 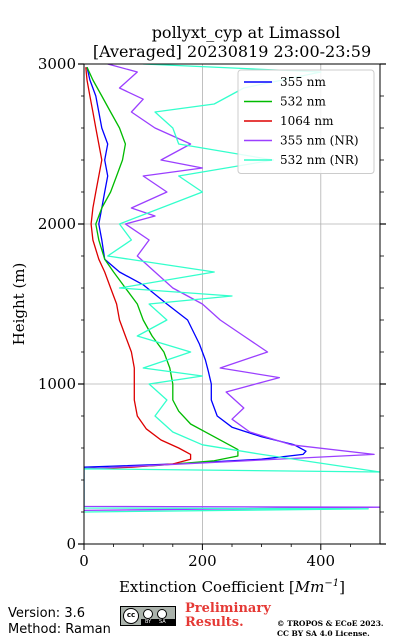 I want to click on preliminary-line-1: Preliminary, so click(x=228, y=608).